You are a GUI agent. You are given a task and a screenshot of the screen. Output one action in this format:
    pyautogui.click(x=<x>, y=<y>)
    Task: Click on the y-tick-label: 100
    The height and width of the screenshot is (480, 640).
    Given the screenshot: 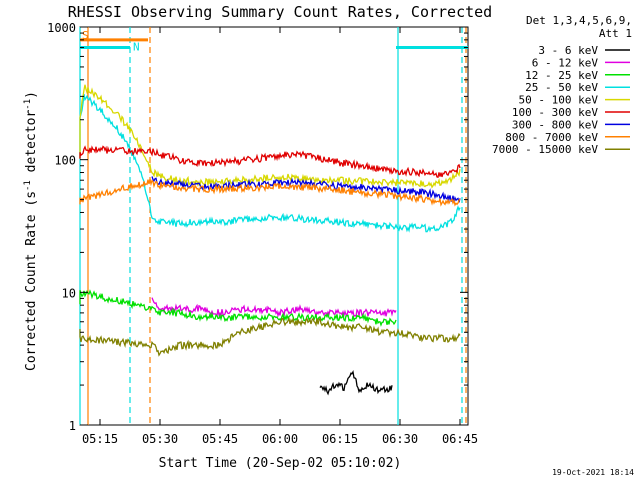 What is the action you would take?
    pyautogui.click(x=65, y=161)
    